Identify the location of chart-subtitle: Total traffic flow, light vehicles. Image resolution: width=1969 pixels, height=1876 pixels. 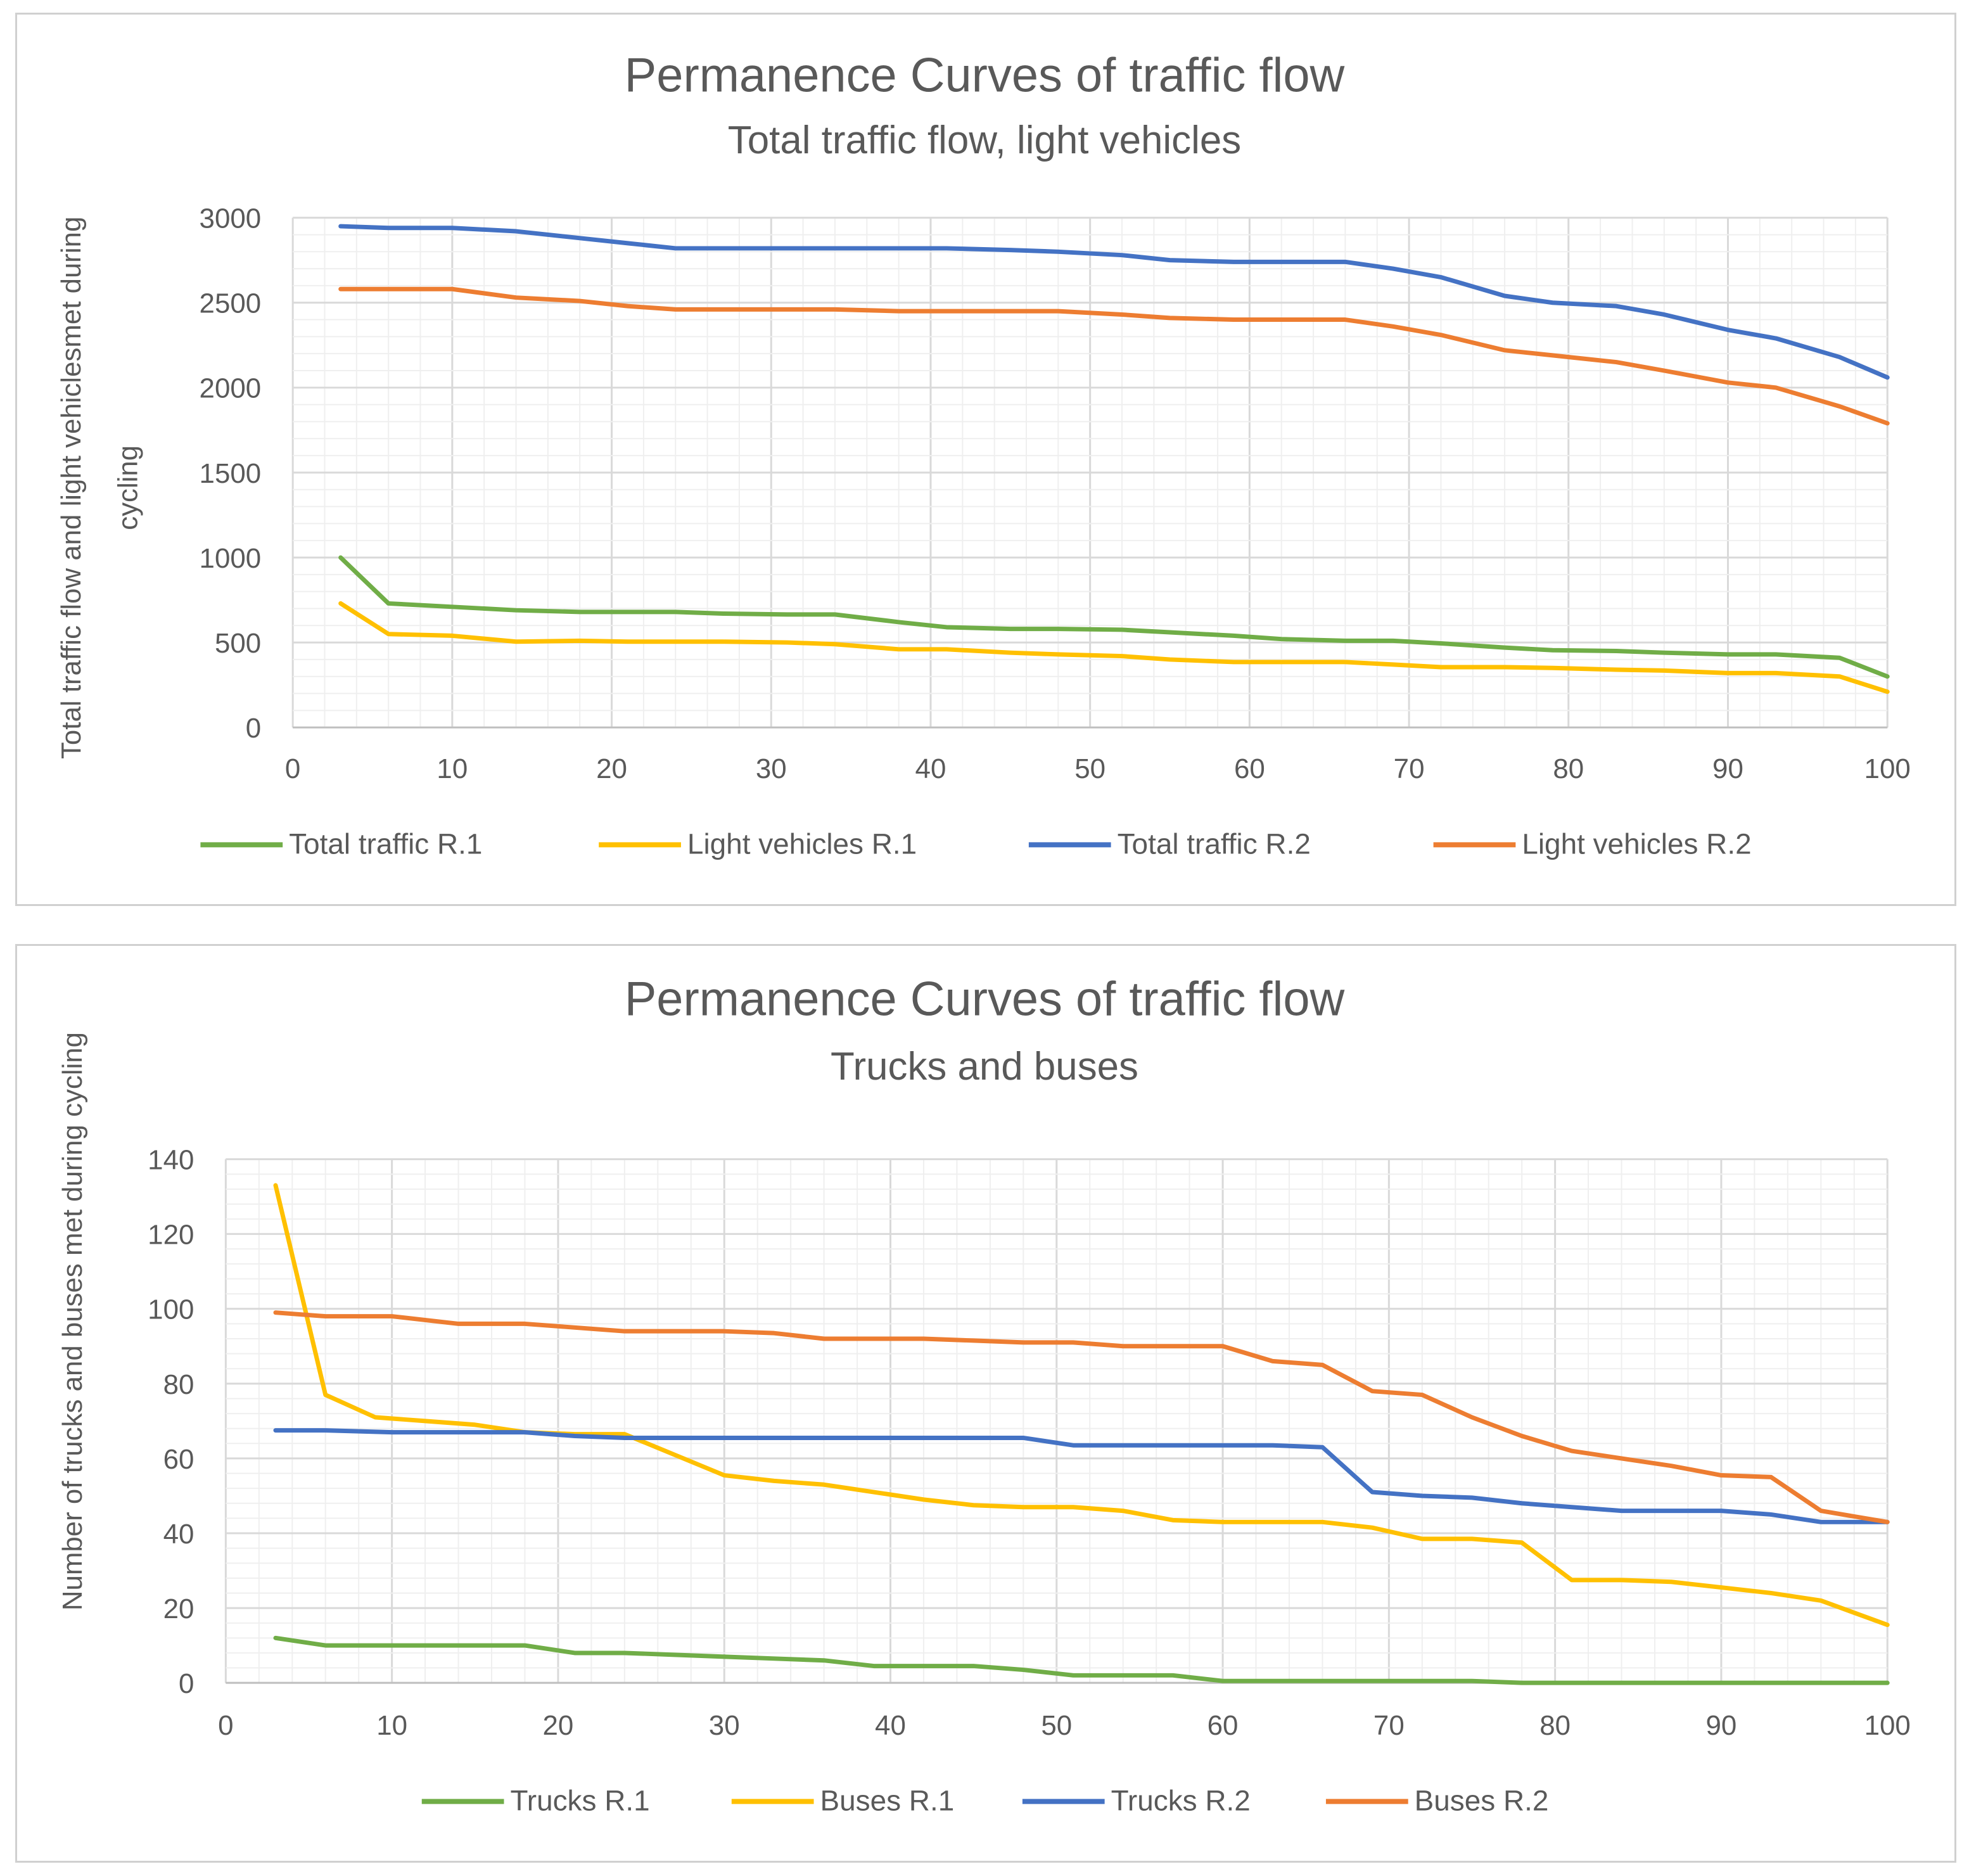
(985, 140).